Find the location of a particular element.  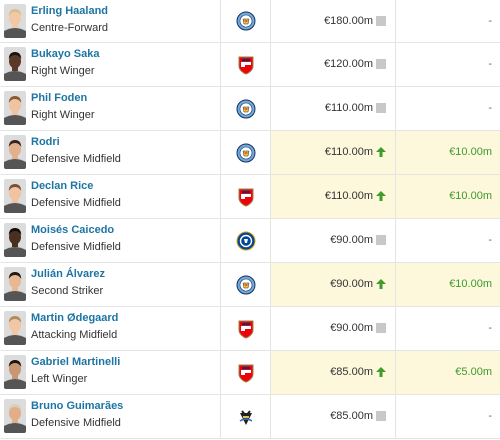

player-name-link: Julián Álvarez is located at coordinates (68, 274).